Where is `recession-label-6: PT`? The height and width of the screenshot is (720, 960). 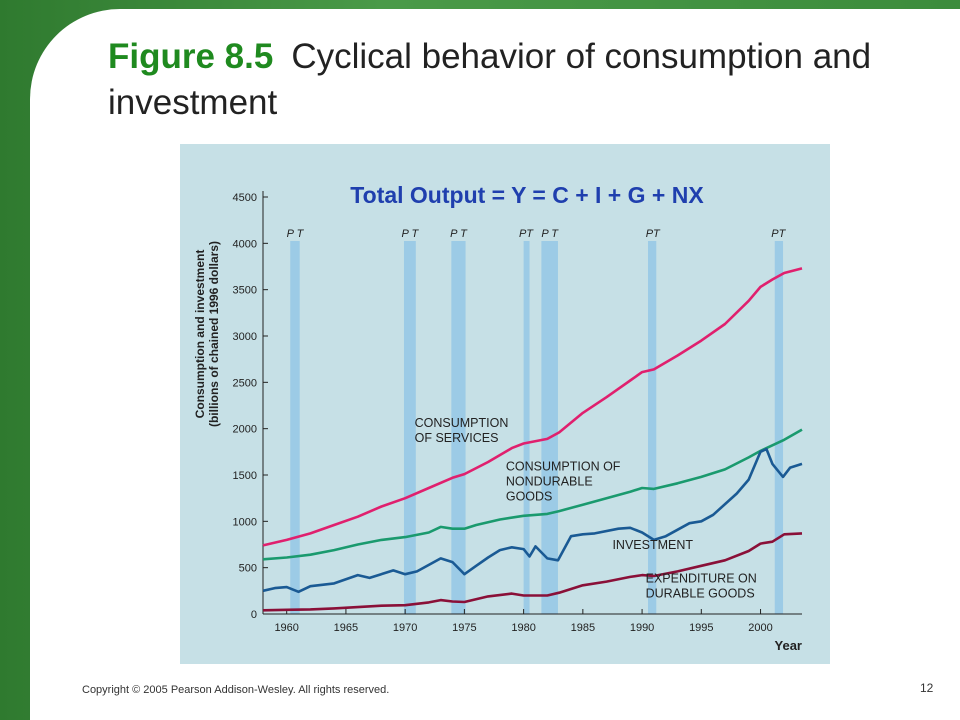
recession-label-6: PT is located at coordinates (653, 234).